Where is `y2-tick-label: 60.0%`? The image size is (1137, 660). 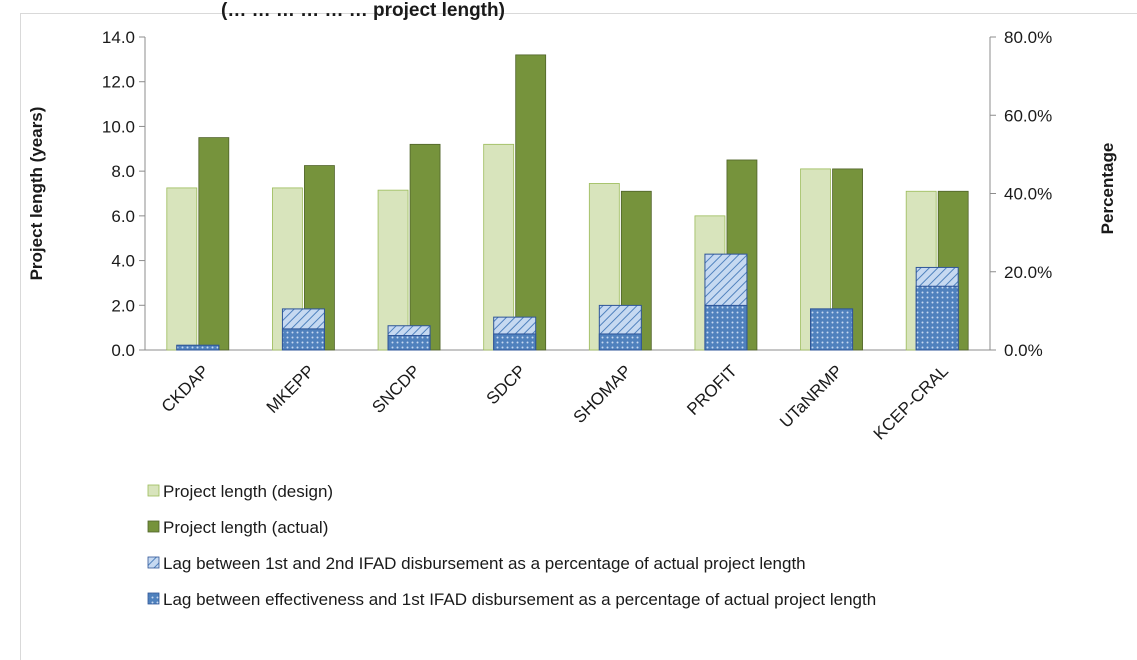 y2-tick-label: 60.0% is located at coordinates (1028, 115).